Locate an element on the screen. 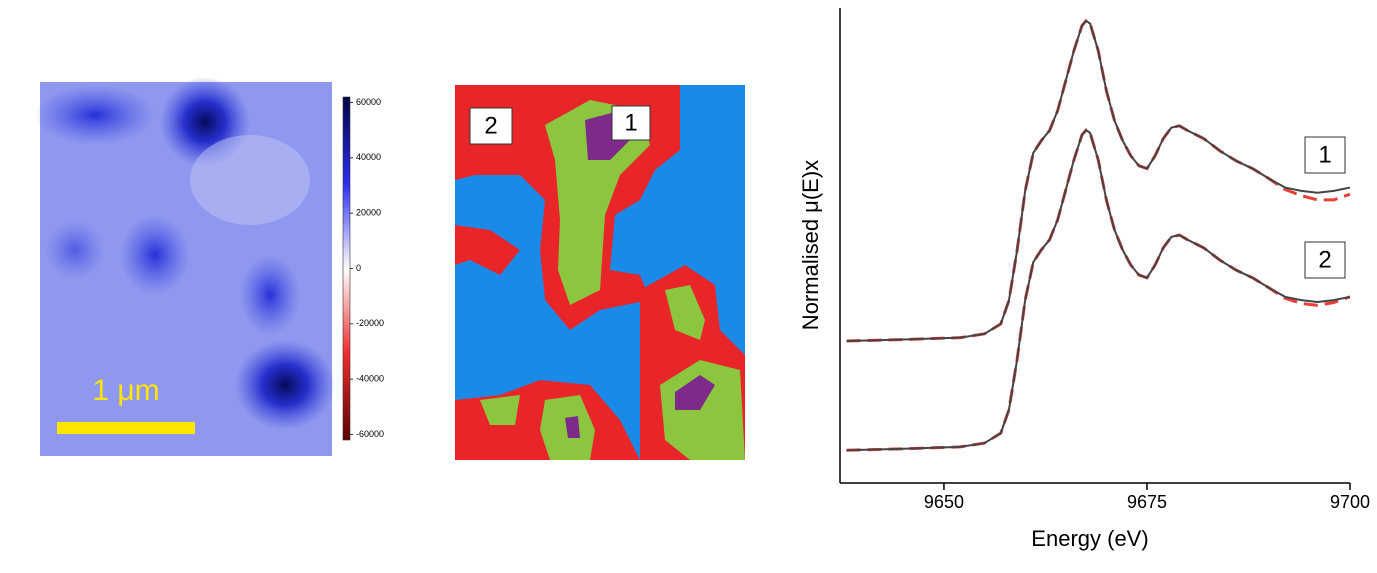  colorbar-tick-label: -20000 is located at coordinates (370, 323).